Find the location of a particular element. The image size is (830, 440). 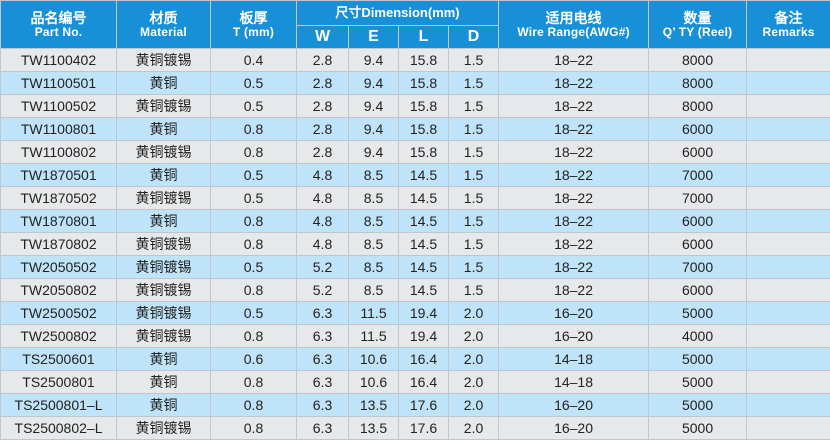

cell-part-no: TW1870501 is located at coordinates (58, 175).